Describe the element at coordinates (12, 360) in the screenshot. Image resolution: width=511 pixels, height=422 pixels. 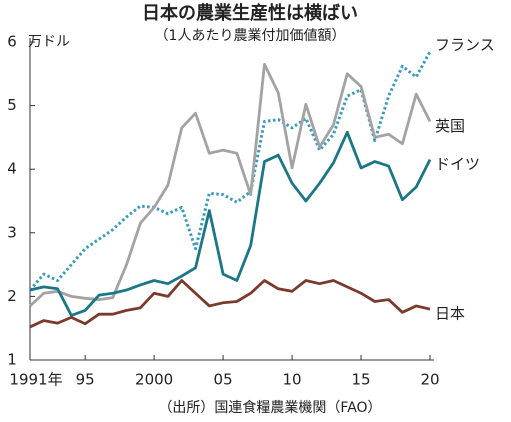
I see `y-tick-label: 1` at that location.